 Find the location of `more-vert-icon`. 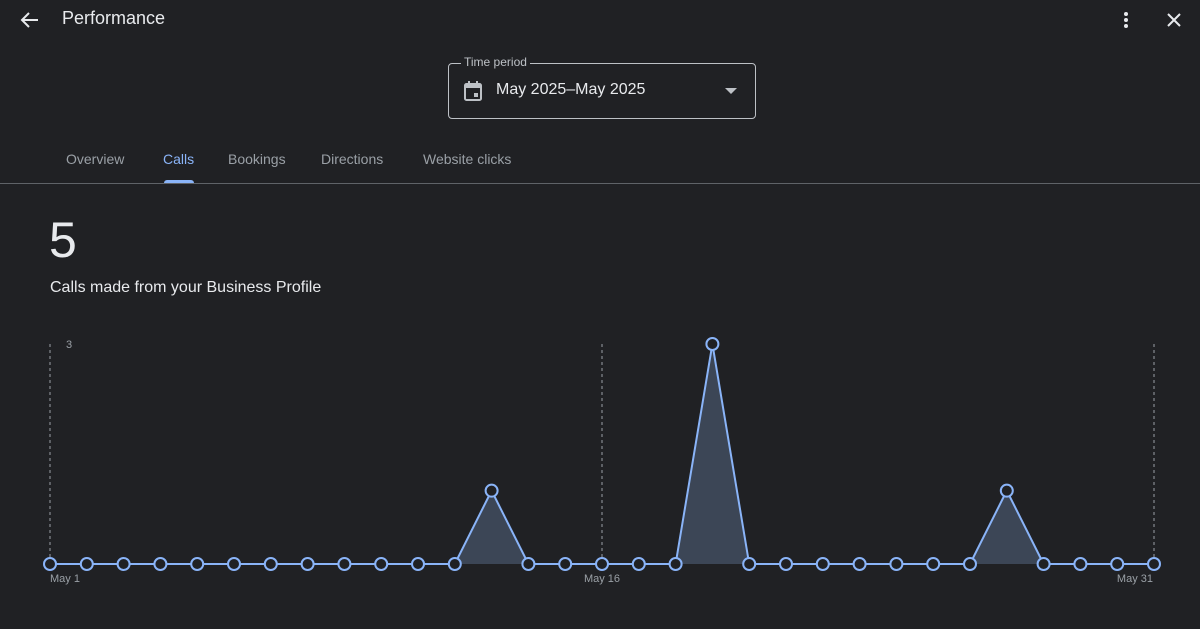

more-vert-icon is located at coordinates (1126, 20).